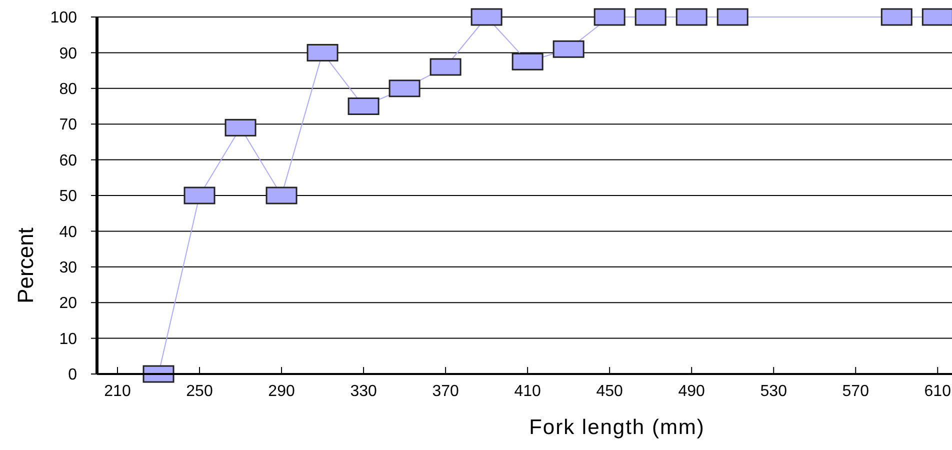  I want to click on y-tick-label: 10, so click(68, 339).